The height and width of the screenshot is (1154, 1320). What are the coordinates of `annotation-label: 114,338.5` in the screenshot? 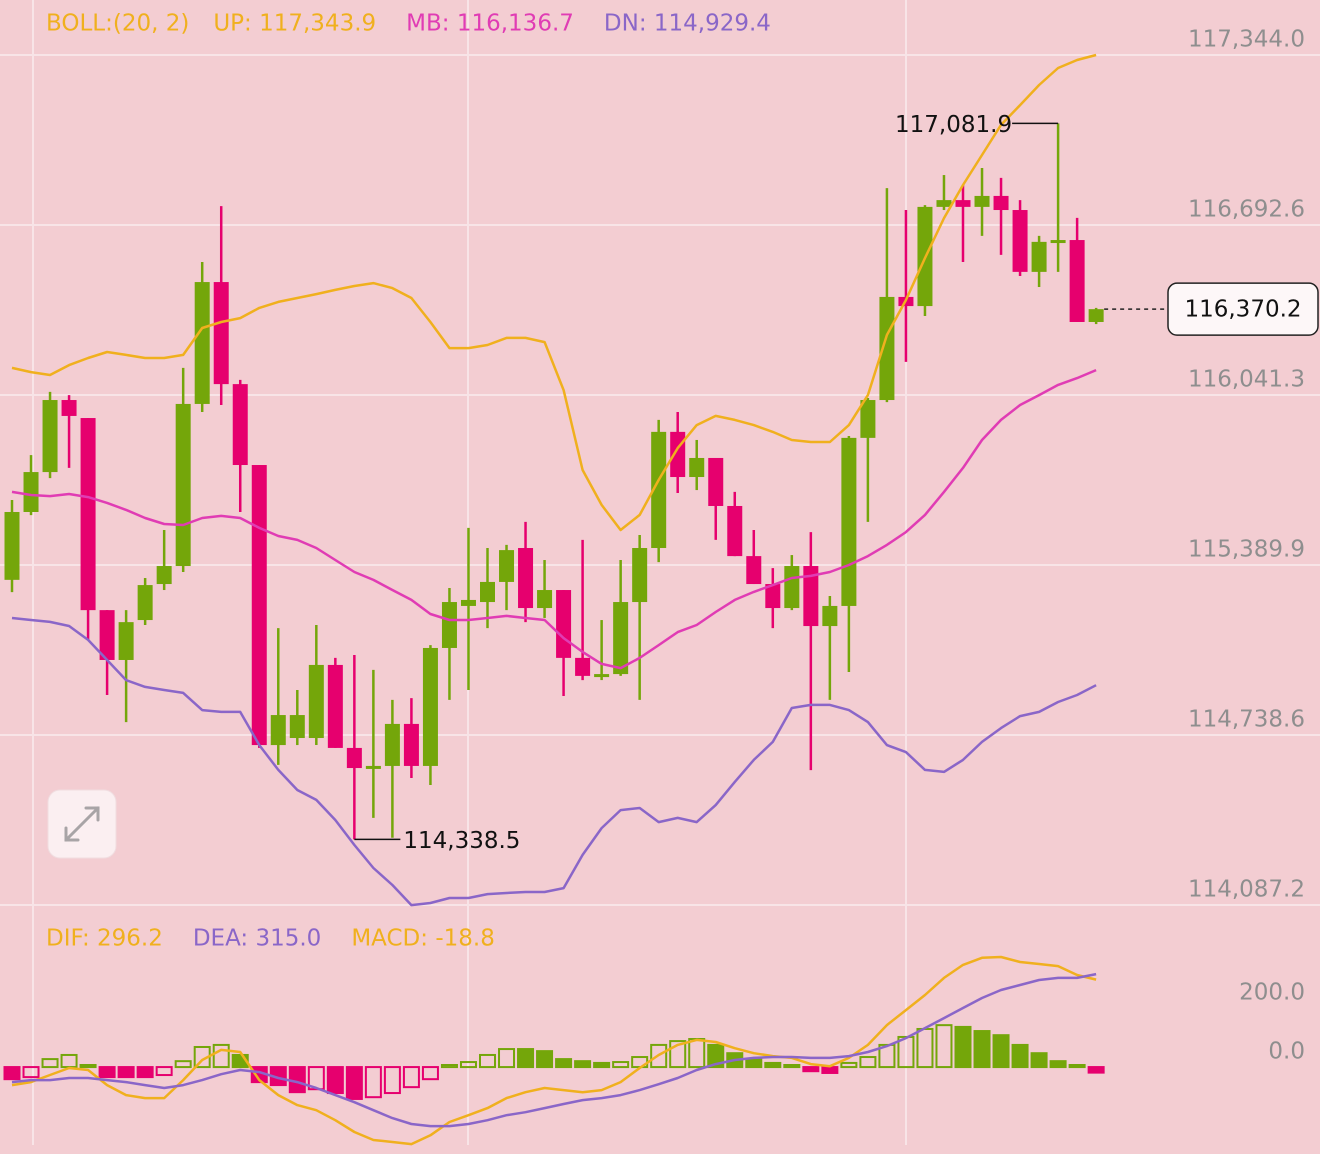 It's located at (461, 841).